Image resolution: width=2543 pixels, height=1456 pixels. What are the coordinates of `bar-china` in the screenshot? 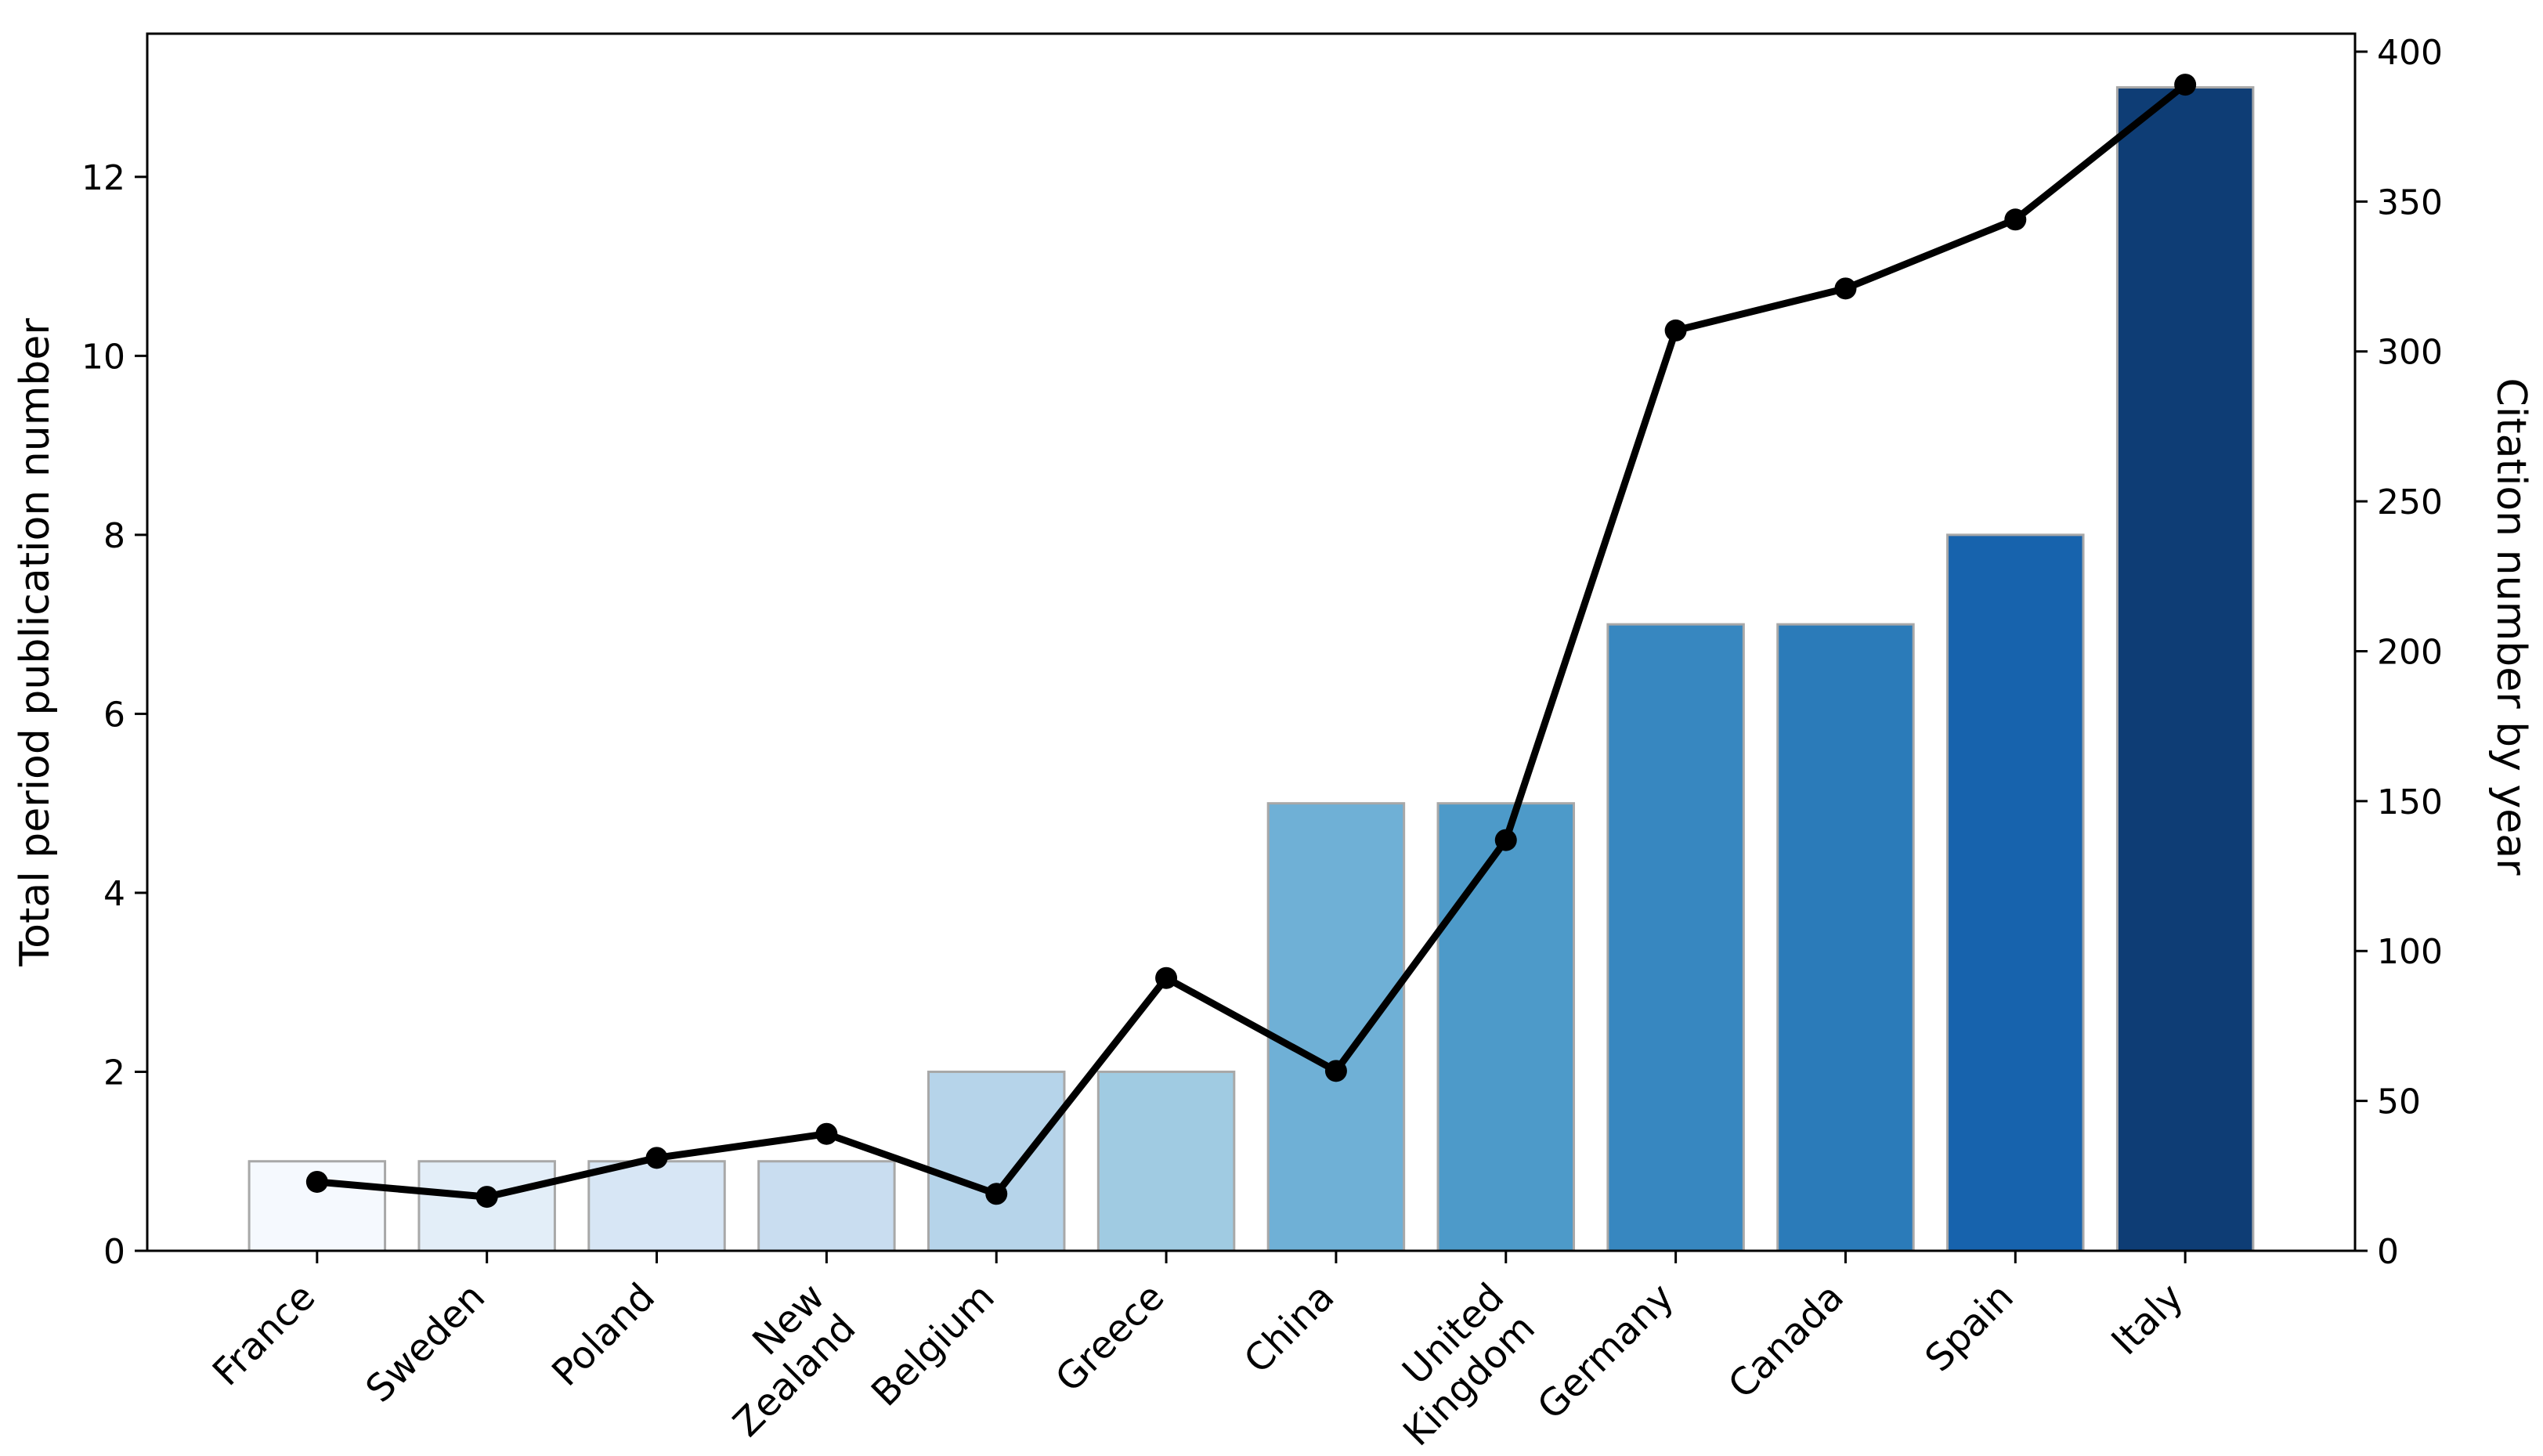 It's located at (1336, 1027).